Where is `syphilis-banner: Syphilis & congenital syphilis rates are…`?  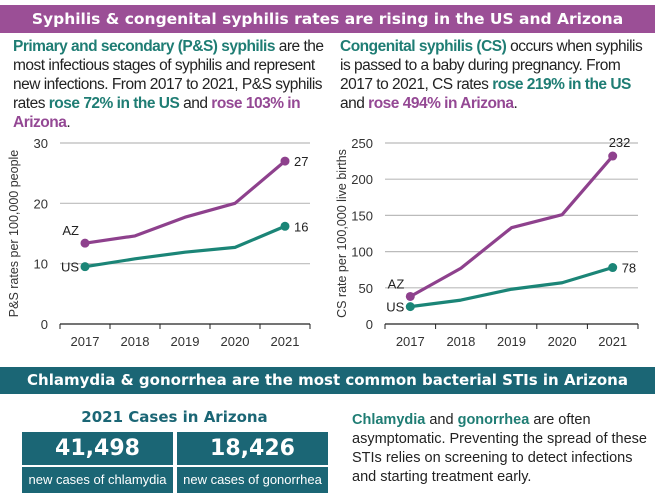
syphilis-banner: Syphilis & congenital syphilis rates are… is located at coordinates (327, 19).